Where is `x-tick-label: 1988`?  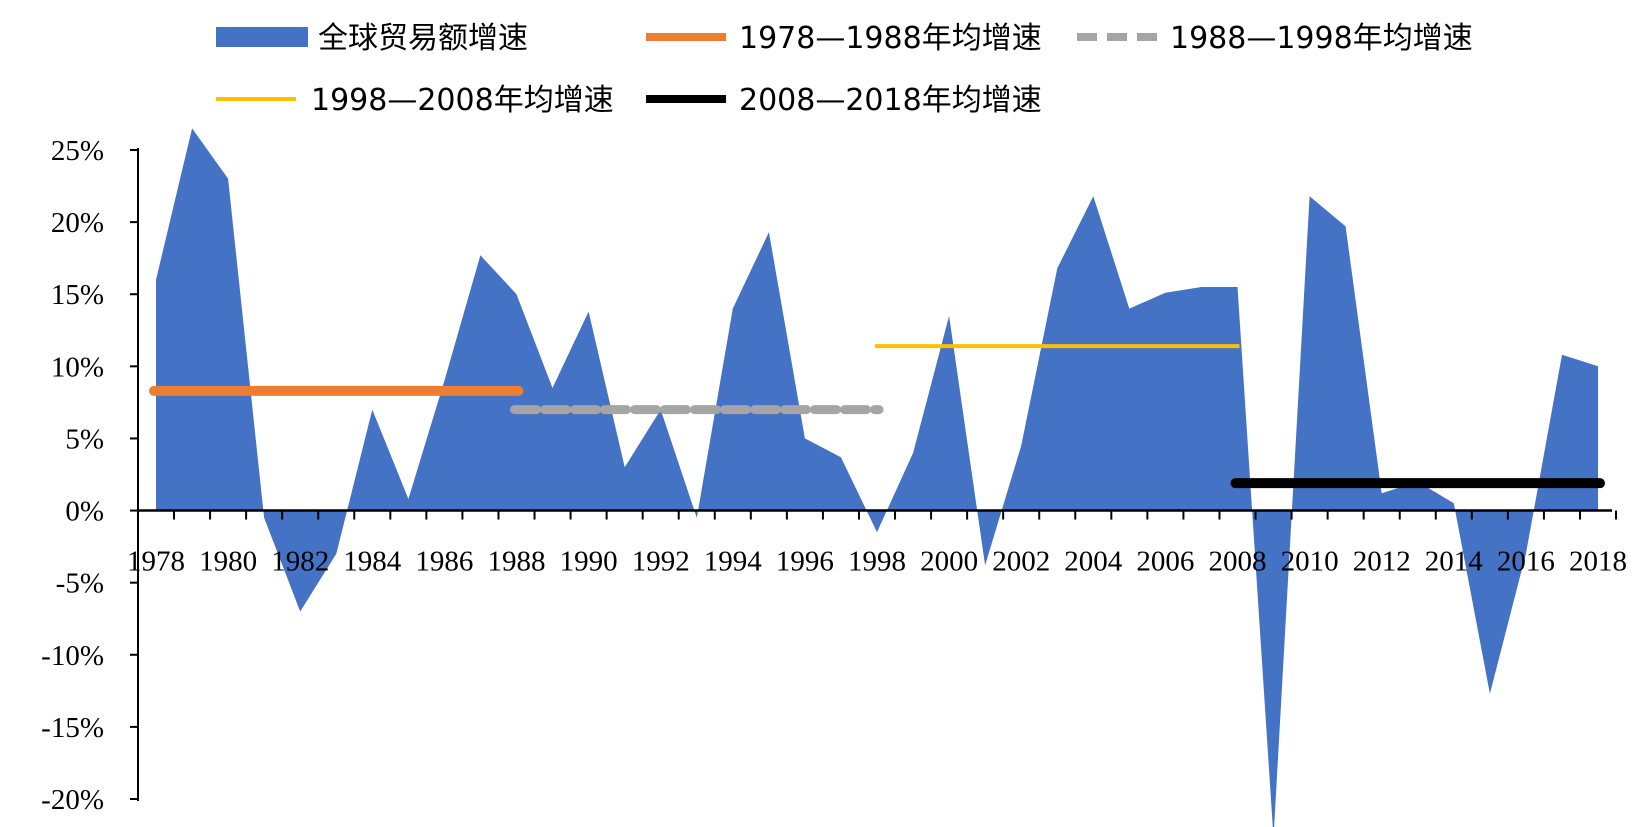 x-tick-label: 1988 is located at coordinates (517, 562).